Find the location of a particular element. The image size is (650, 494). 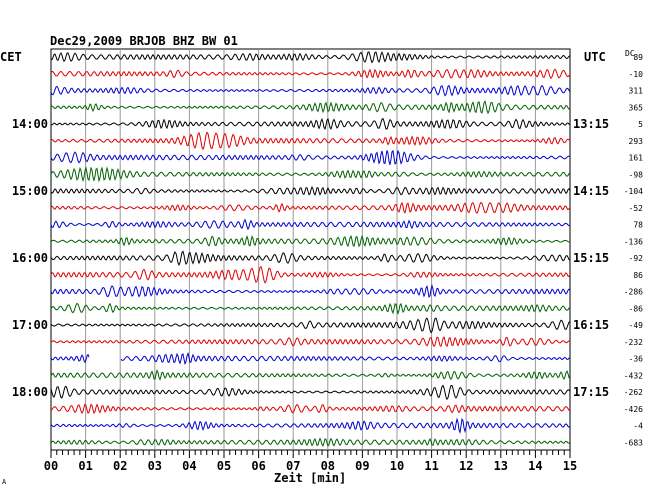

x-tick-label: 03 is located at coordinates (155, 466).